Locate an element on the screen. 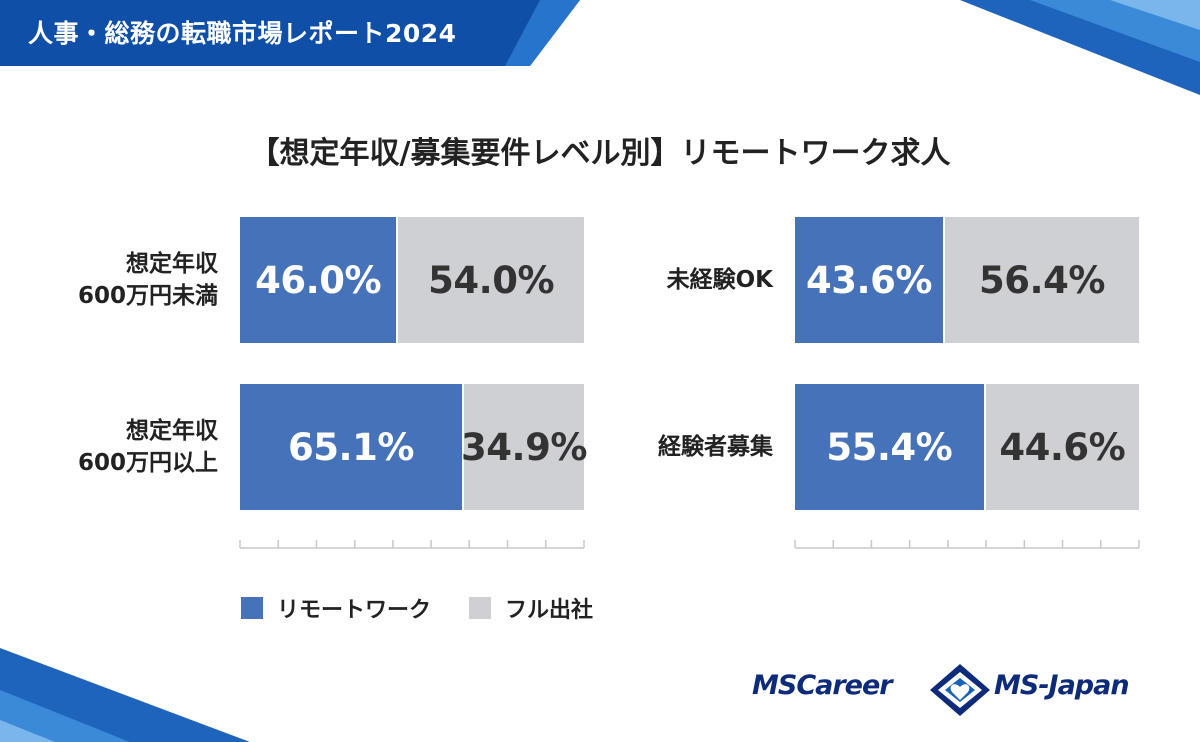 The image size is (1200, 742). bar-office-0-0: 54.0% is located at coordinates (491, 280).